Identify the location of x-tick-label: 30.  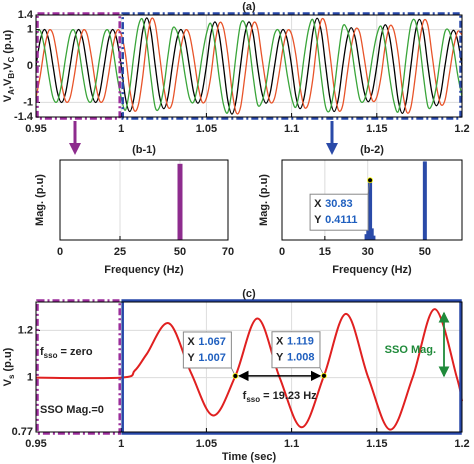
(368, 252).